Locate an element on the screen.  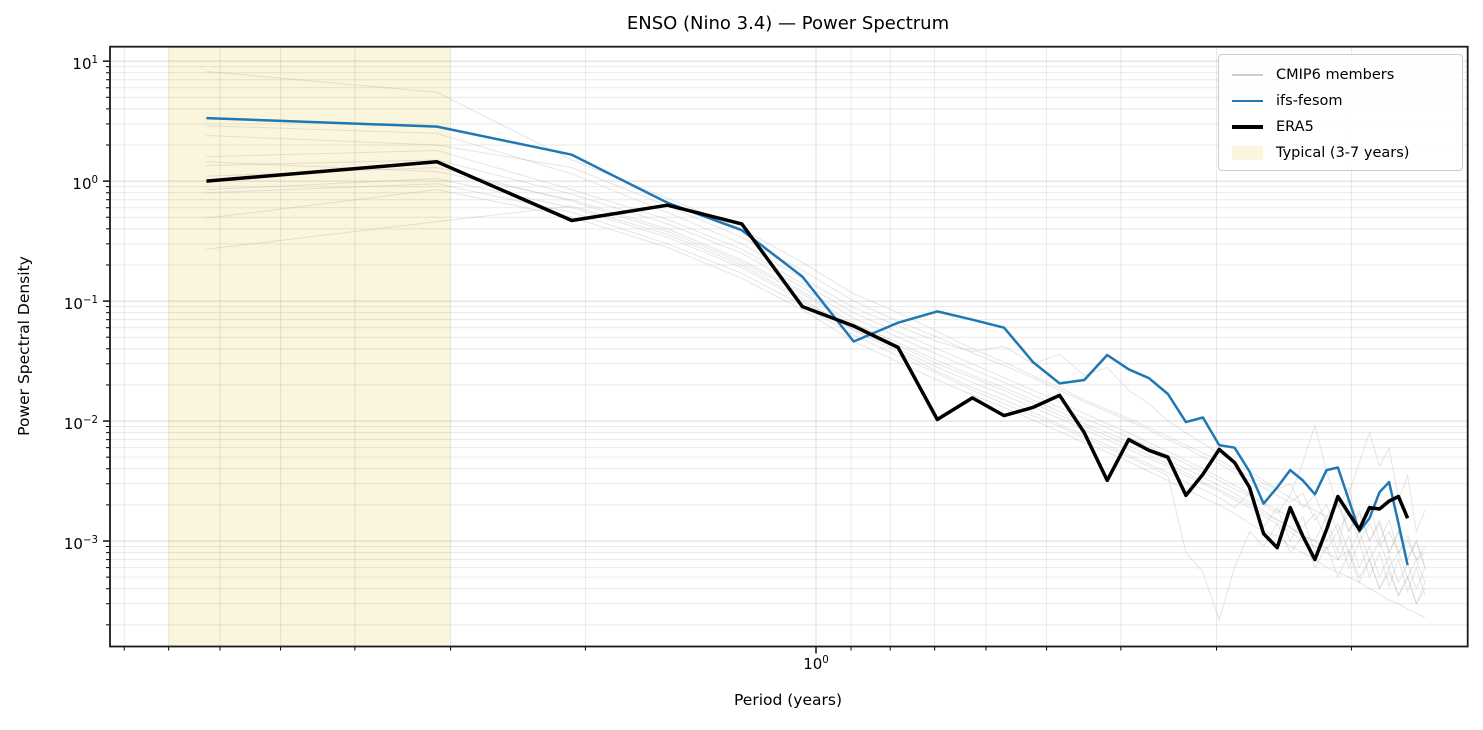
x-tick-label-1e0: 100 is located at coordinates (816, 664).